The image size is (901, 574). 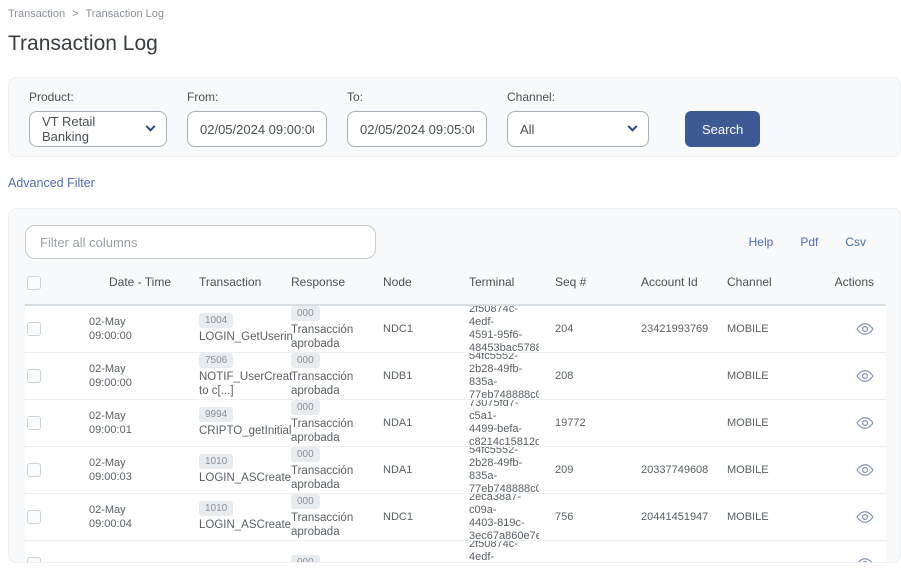 What do you see at coordinates (69, 129) in the screenshot?
I see `product-select-value: VT Retail Banking` at bounding box center [69, 129].